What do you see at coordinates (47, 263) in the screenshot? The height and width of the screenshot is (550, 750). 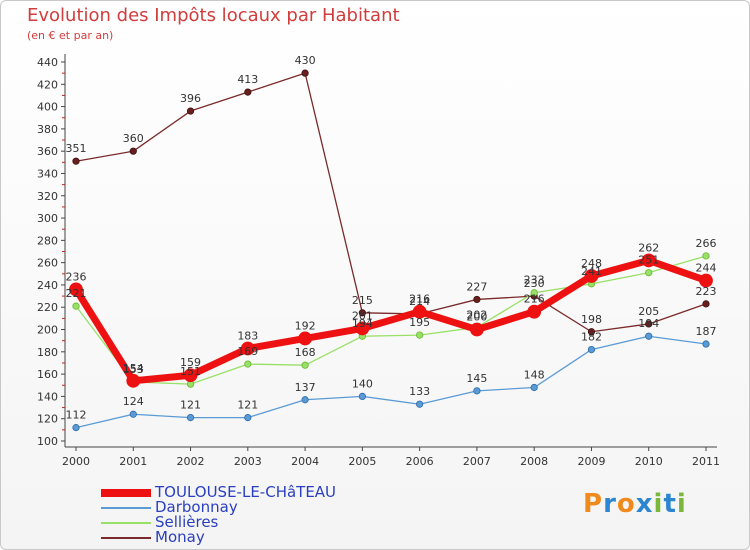 I see `y-tick-label: 260` at bounding box center [47, 263].